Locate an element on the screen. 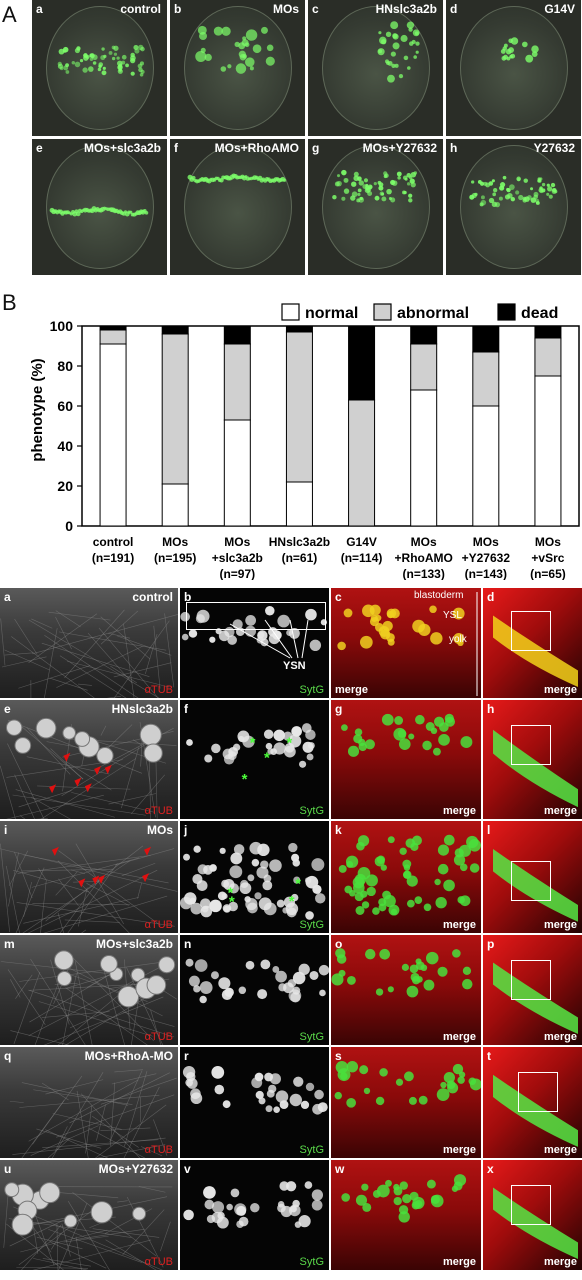  x-category-n: (n=114) is located at coordinates (362, 558).